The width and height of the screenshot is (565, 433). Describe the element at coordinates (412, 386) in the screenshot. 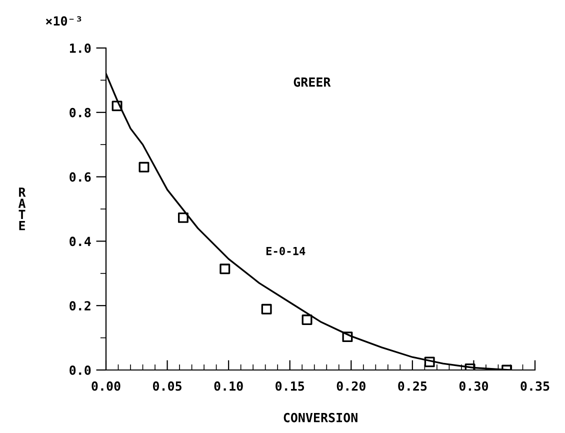

I see `x-tick-label: 0.25` at that location.